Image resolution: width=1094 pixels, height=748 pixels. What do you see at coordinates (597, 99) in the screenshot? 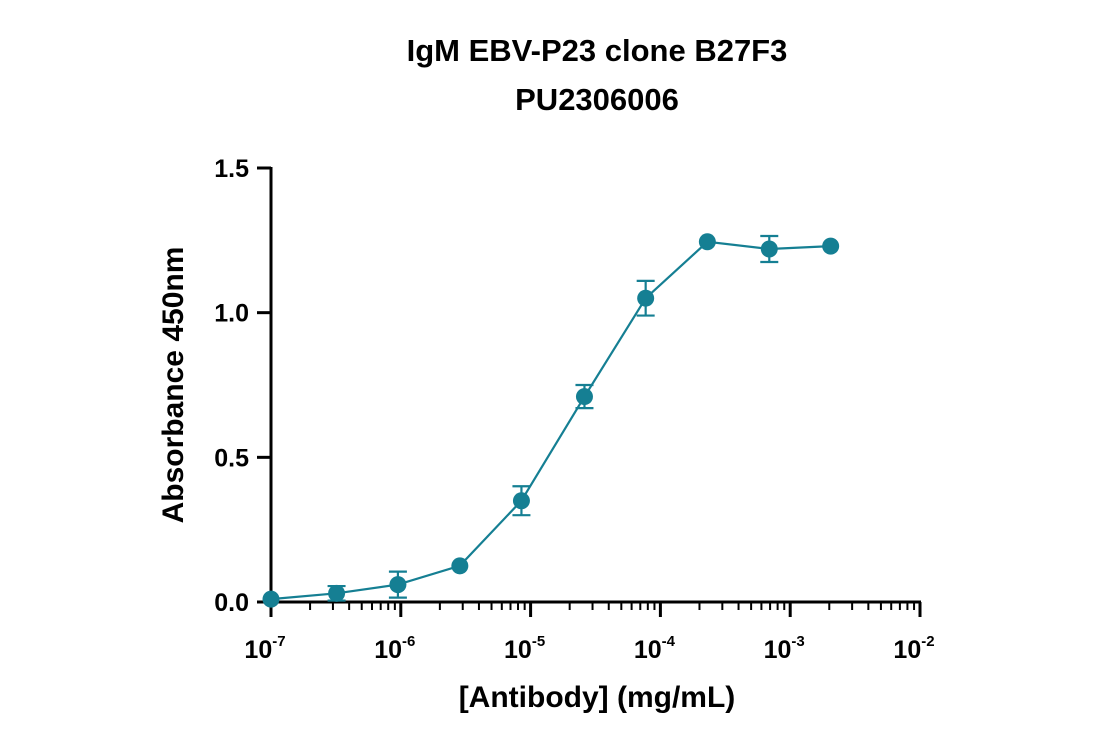
I see `chart-title-line-2: PU2306006` at bounding box center [597, 99].